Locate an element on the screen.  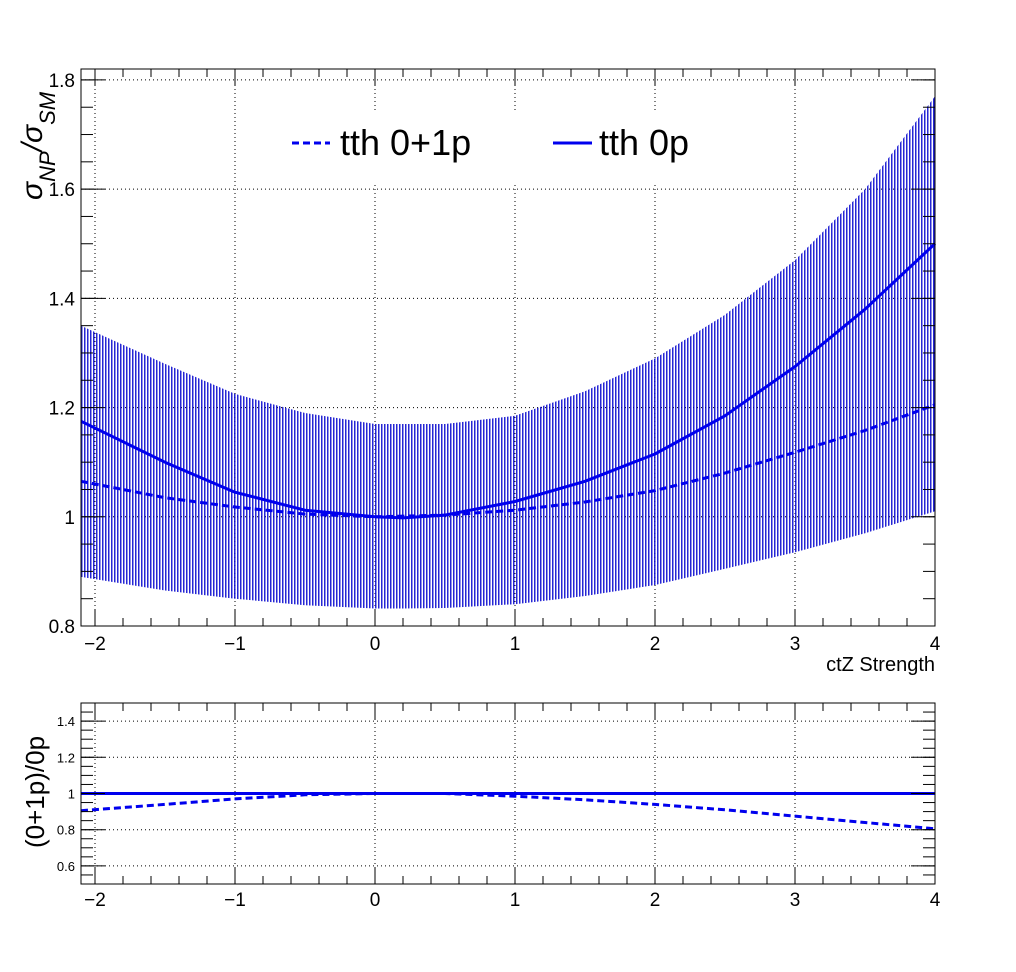
bottom-y-tick-labels: 0.6 0.8 1 1.2 1.4 is located at coordinates (66, 794).